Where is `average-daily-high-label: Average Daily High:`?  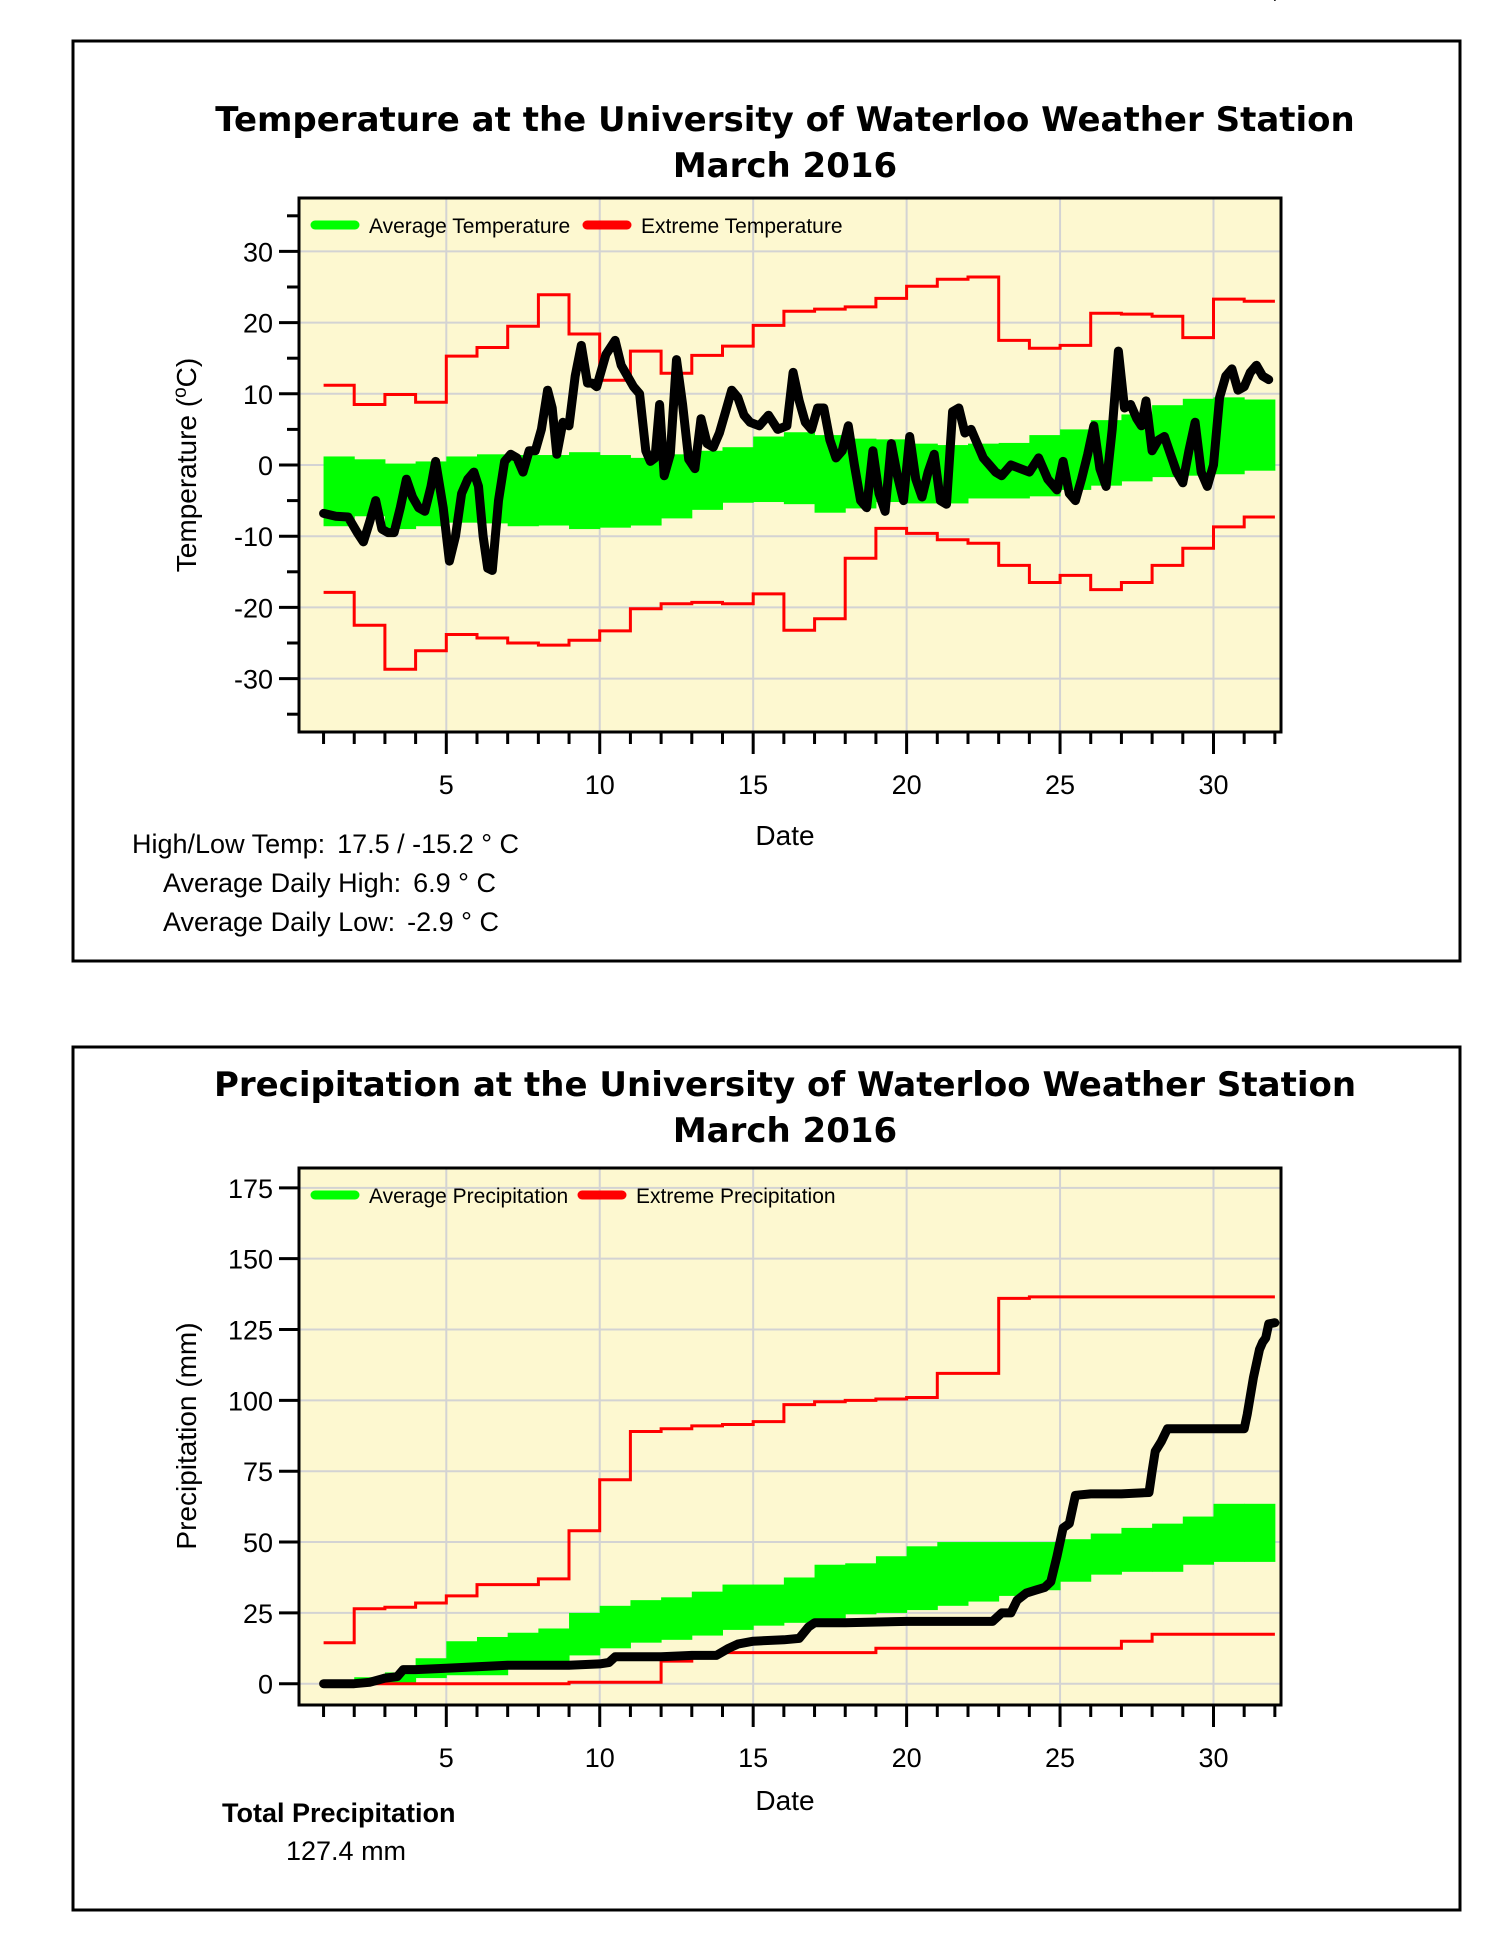 average-daily-high-label: Average Daily High: is located at coordinates (282, 883).